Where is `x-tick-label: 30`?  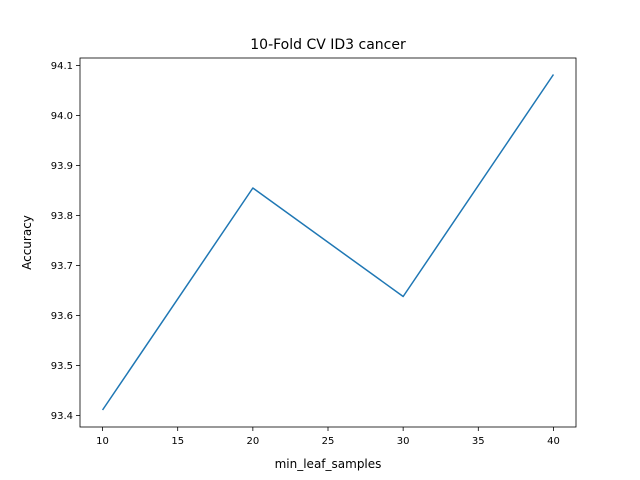 x-tick-label: 30 is located at coordinates (403, 441).